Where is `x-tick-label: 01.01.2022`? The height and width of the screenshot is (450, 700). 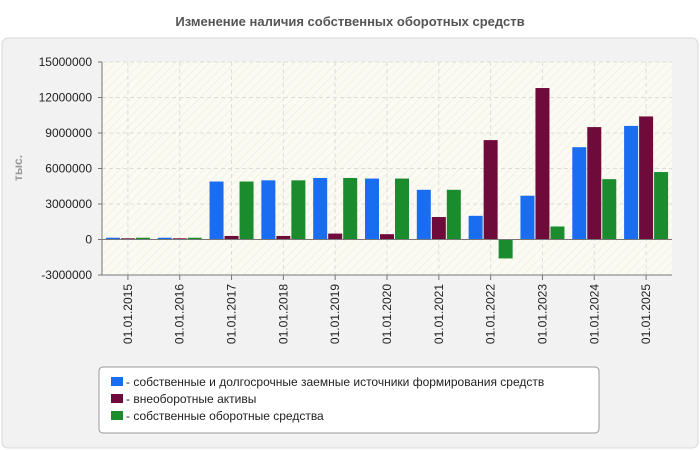
x-tick-label: 01.01.2022 is located at coordinates (491, 314).